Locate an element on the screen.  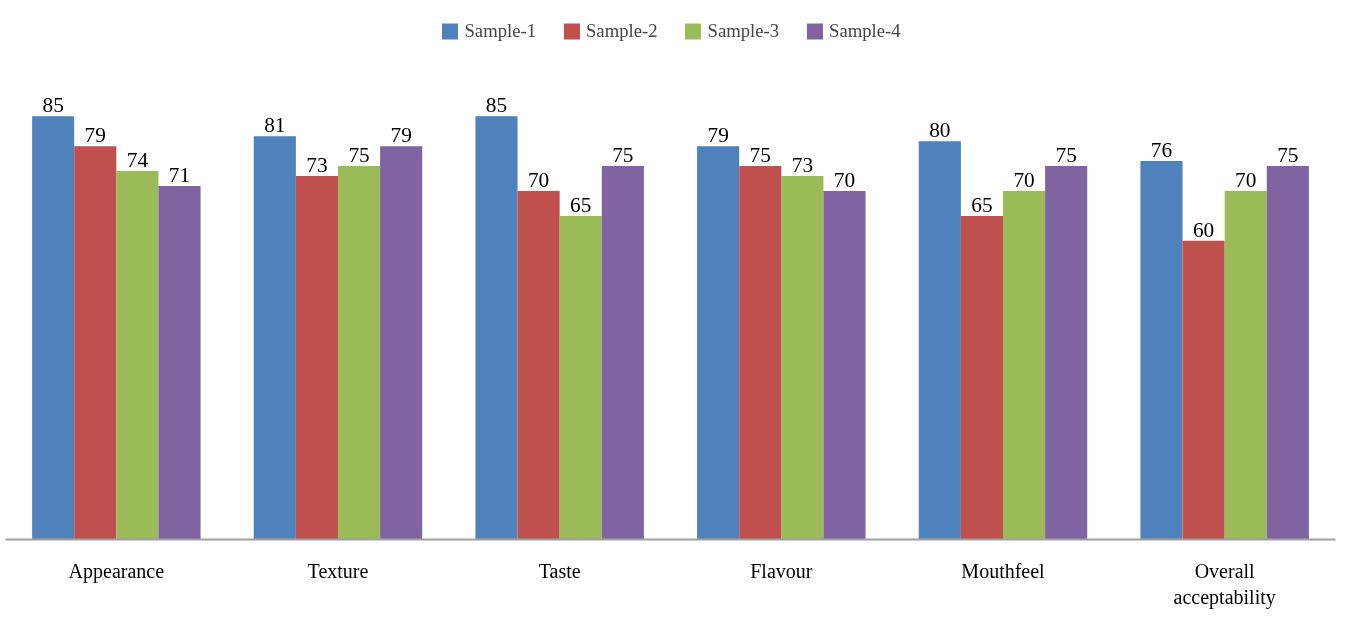
legend-label: Sample-2 is located at coordinates (621, 31).